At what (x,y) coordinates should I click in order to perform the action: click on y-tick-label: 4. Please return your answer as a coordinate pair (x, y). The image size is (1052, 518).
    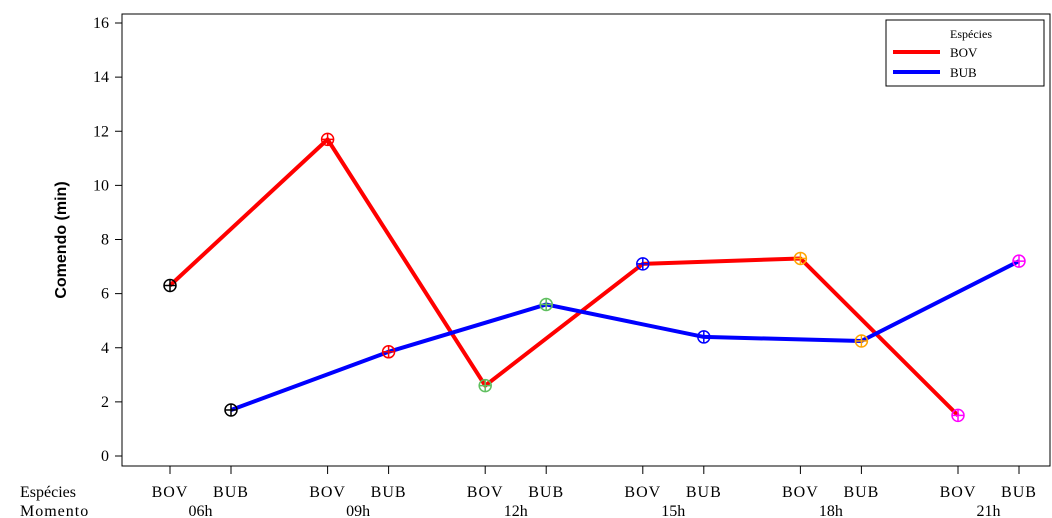
    Looking at the image, I should click on (105, 348).